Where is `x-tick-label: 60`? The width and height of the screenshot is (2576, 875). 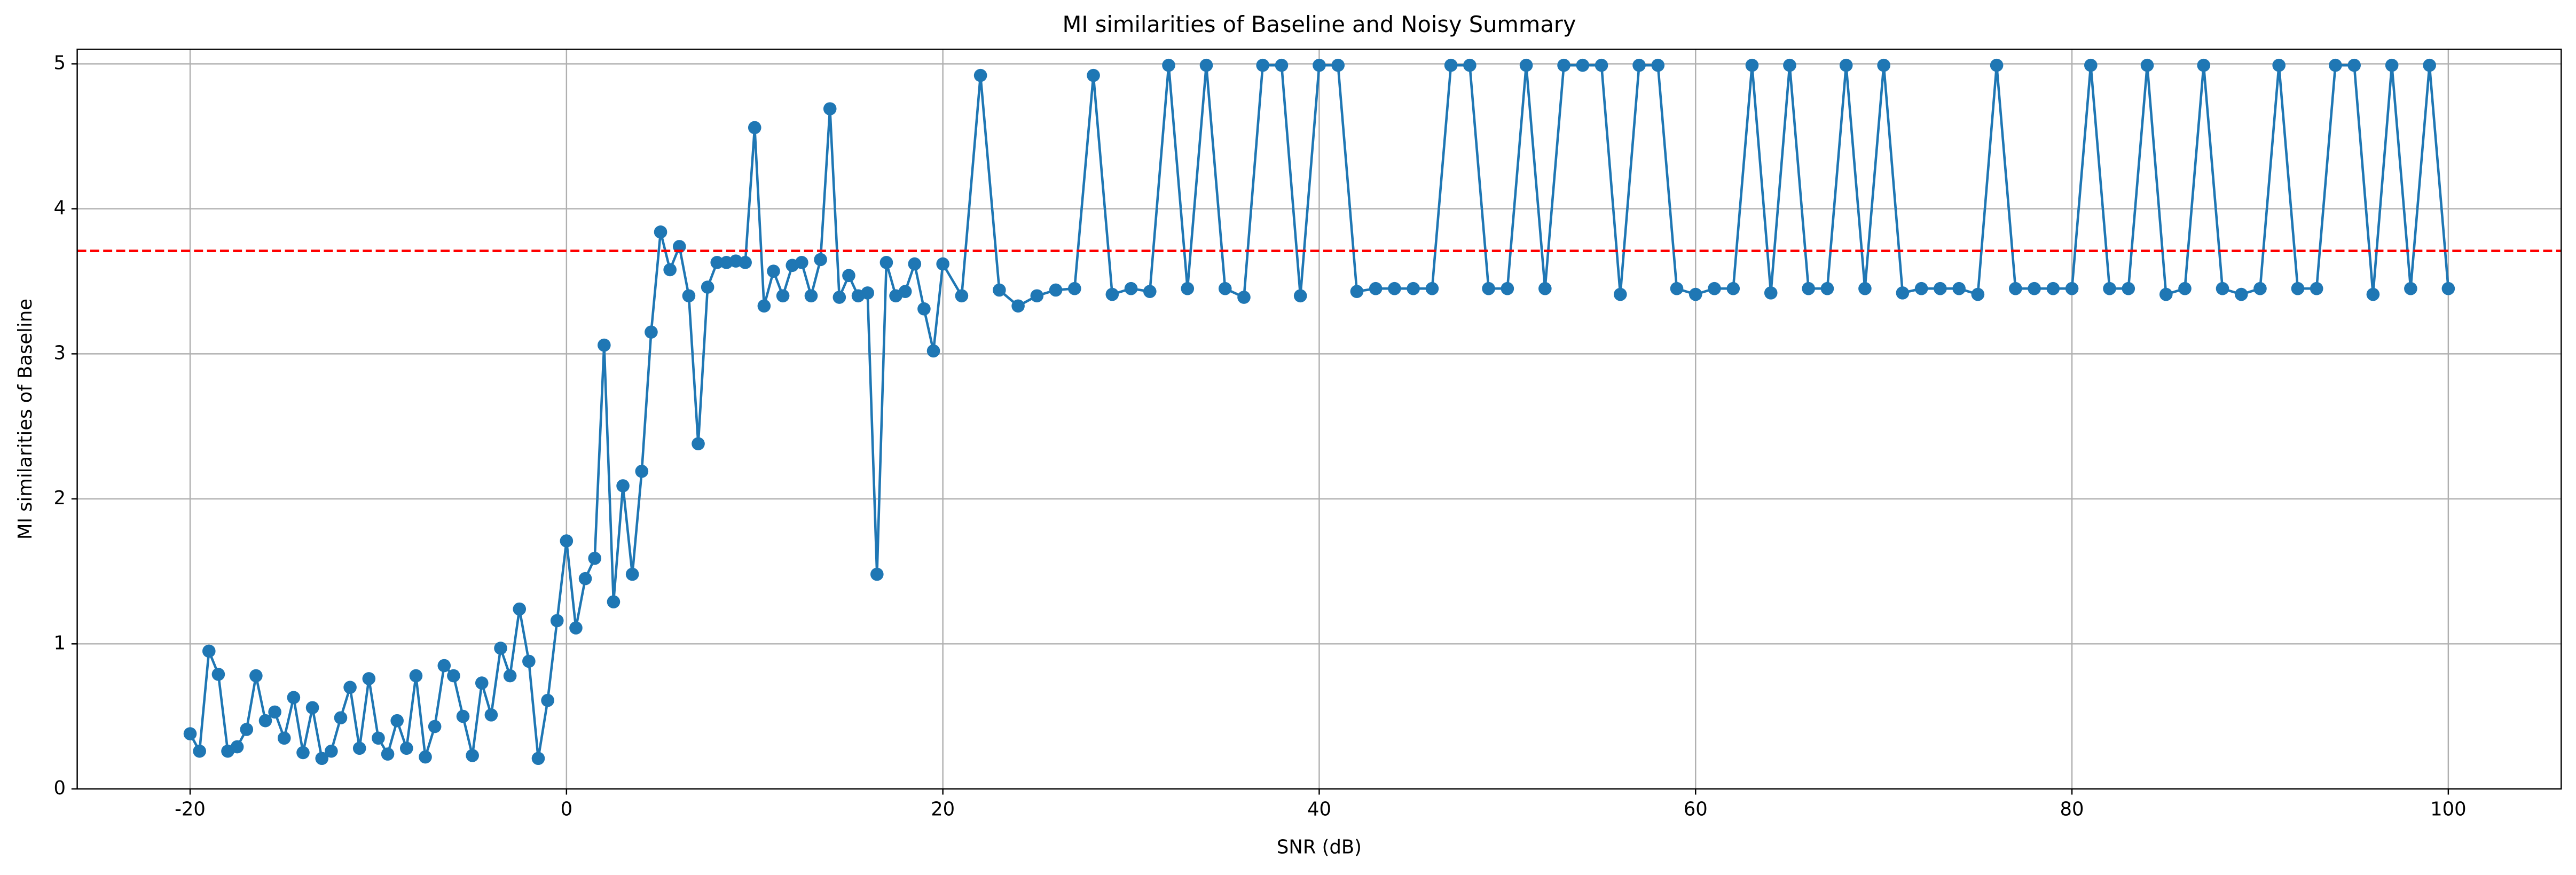 x-tick-label: 60 is located at coordinates (1696, 810).